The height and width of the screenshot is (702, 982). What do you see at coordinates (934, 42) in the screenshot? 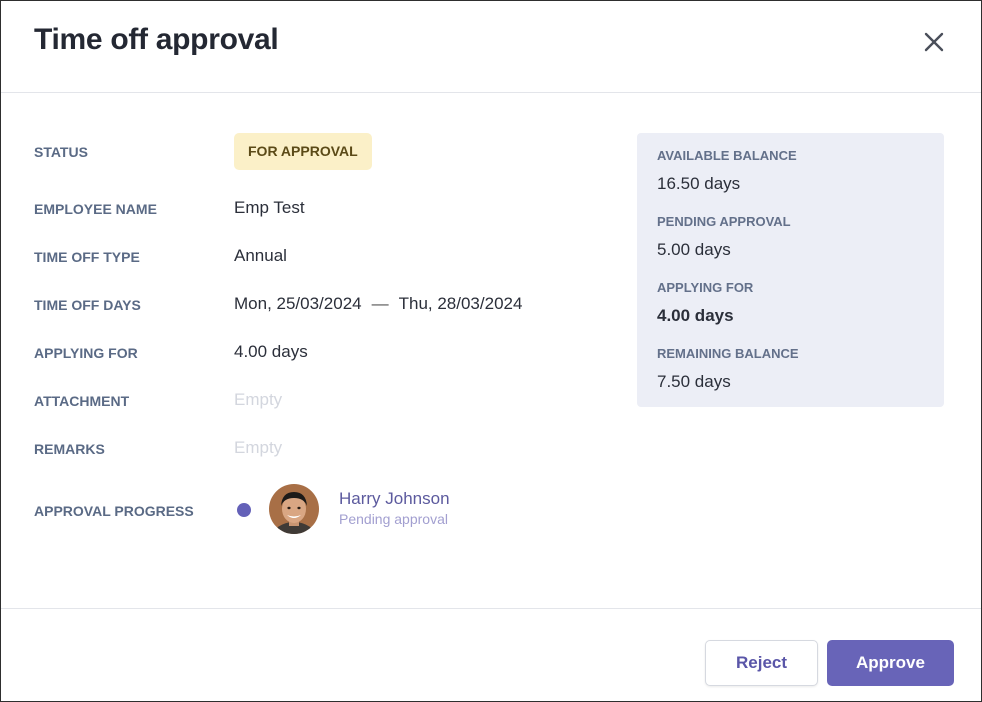
I see `close-icon` at bounding box center [934, 42].